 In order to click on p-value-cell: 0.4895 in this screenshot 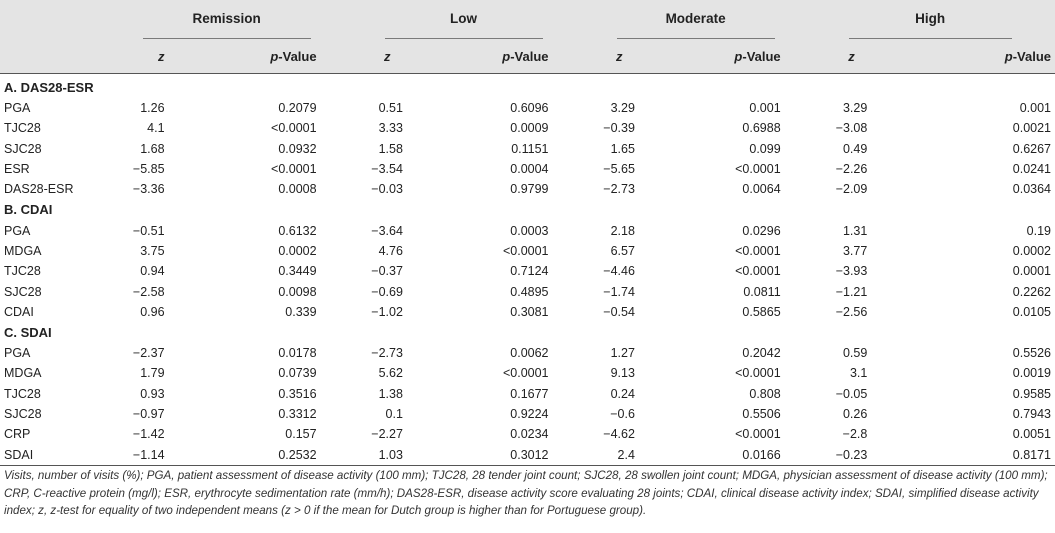, I will do `click(529, 291)`.